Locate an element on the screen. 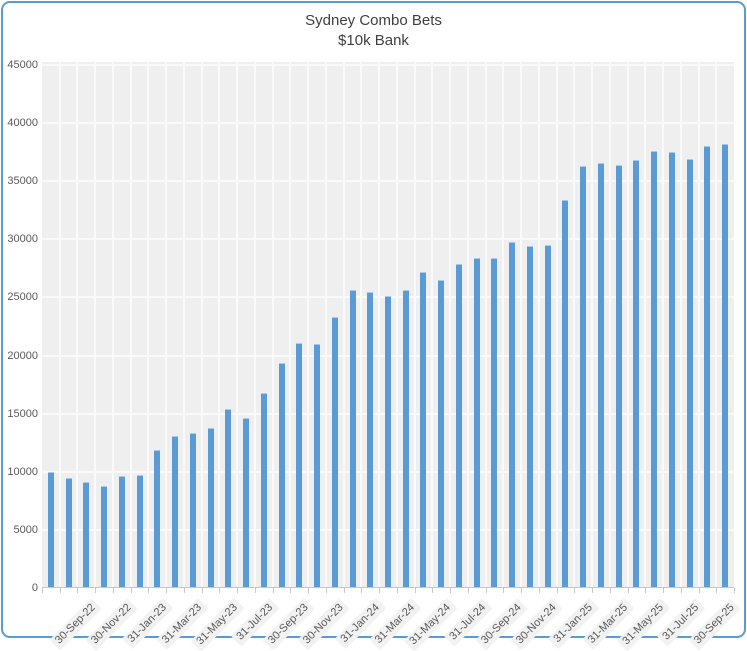 This screenshot has height=651, width=747. y-tick-label: 40000 is located at coordinates (22, 123).